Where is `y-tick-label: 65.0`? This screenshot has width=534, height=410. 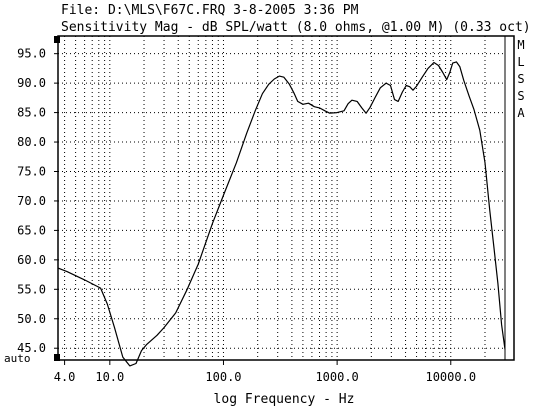 y-tick-label: 65.0 is located at coordinates (31, 230).